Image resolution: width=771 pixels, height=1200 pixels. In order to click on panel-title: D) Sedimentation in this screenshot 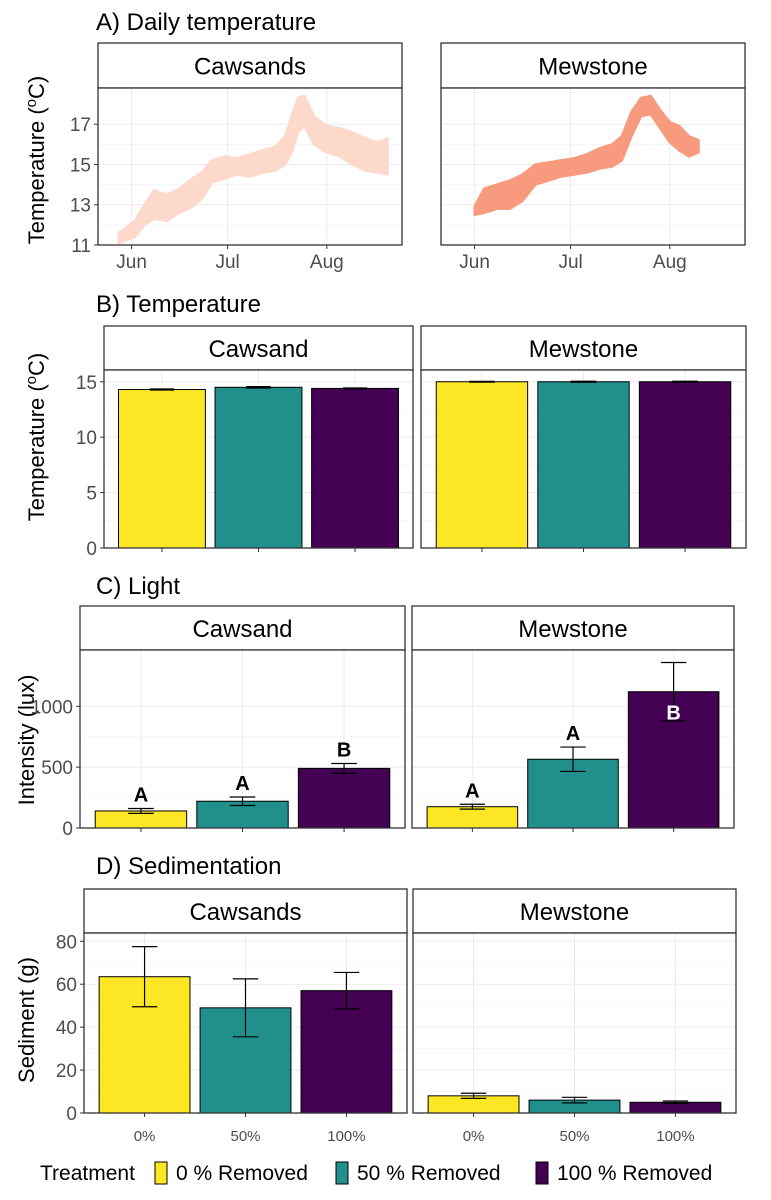, I will do `click(188, 866)`.